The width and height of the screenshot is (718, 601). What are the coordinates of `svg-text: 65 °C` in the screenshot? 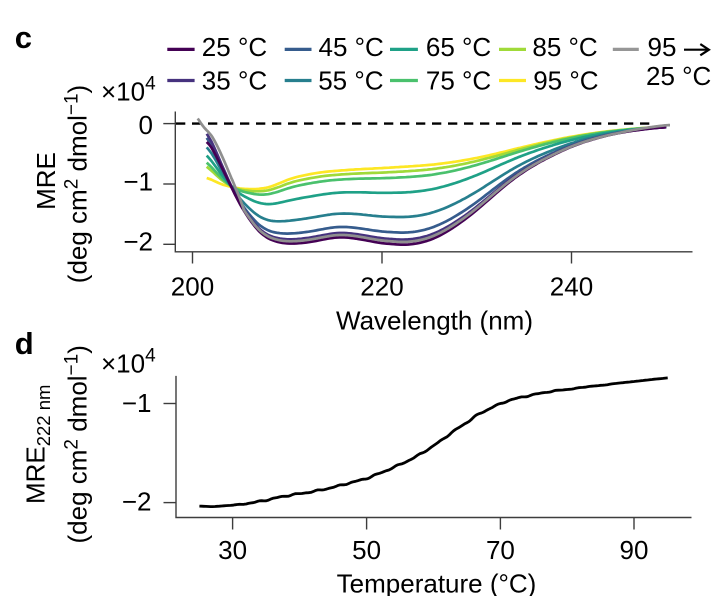 It's located at (458, 47).